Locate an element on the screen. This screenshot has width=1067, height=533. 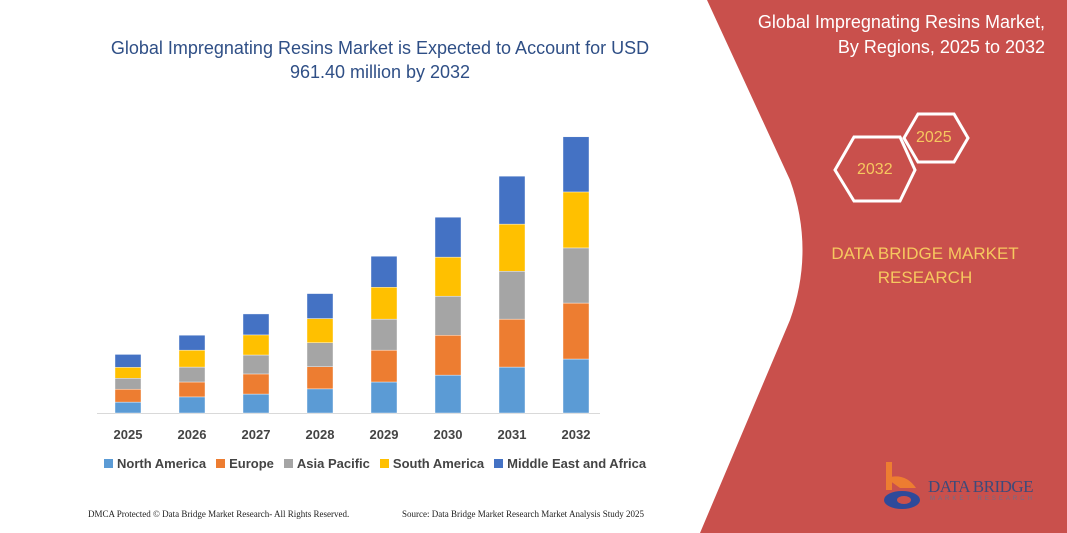
x-tick-label: 2030 is located at coordinates (448, 434).